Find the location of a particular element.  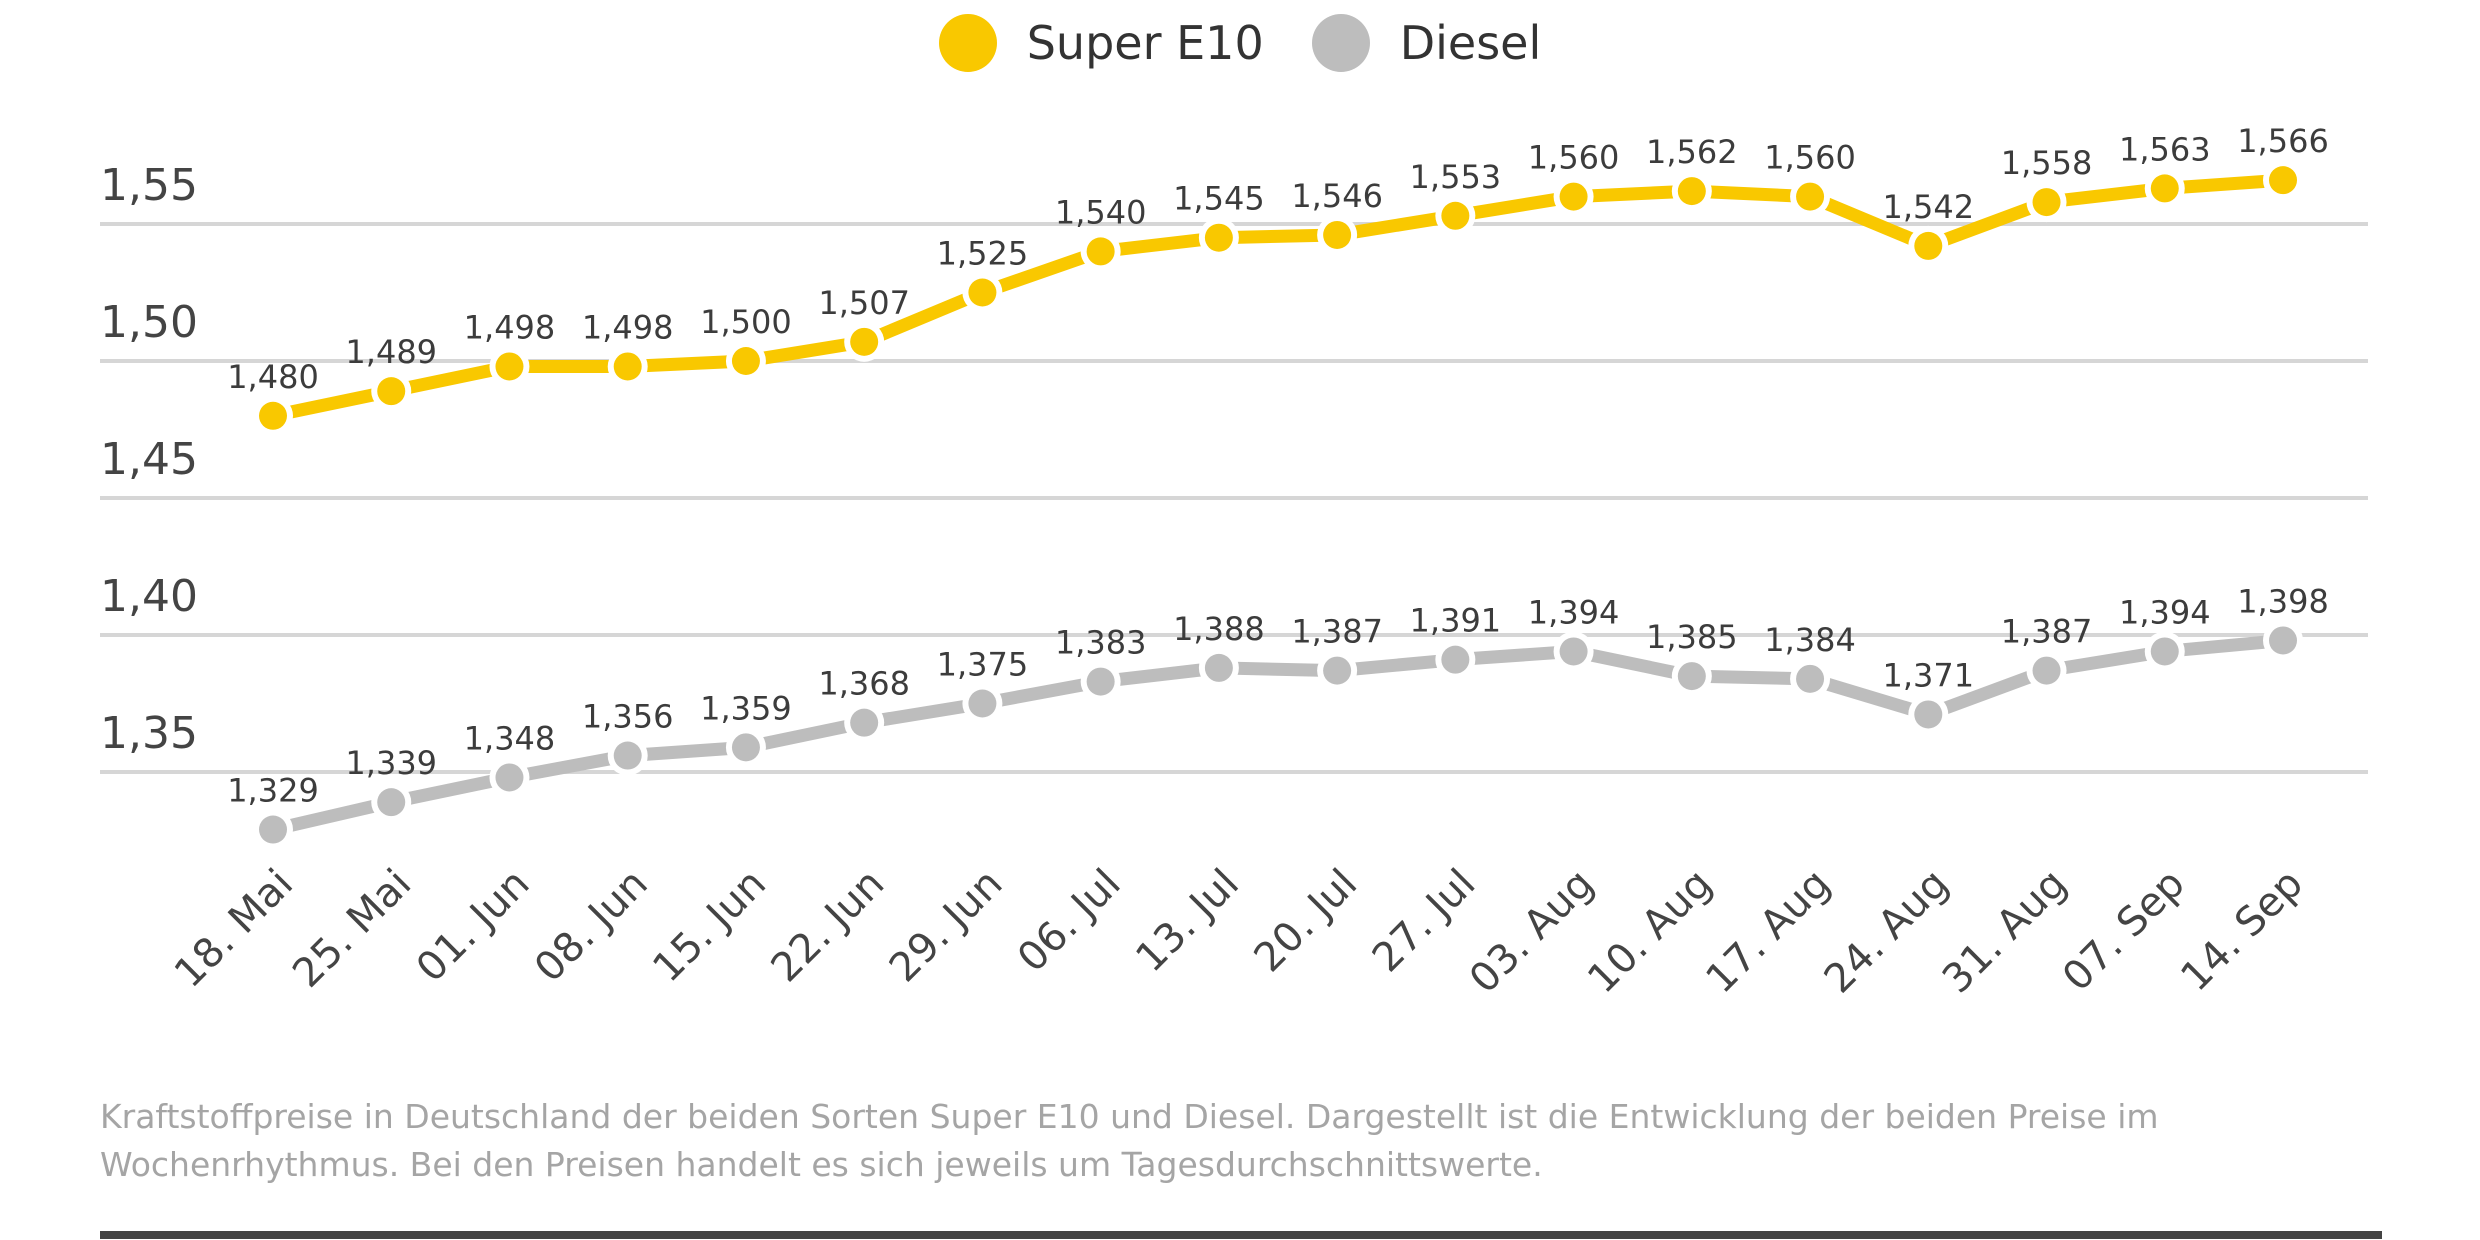

data-label: 1,329 is located at coordinates (273, 791).